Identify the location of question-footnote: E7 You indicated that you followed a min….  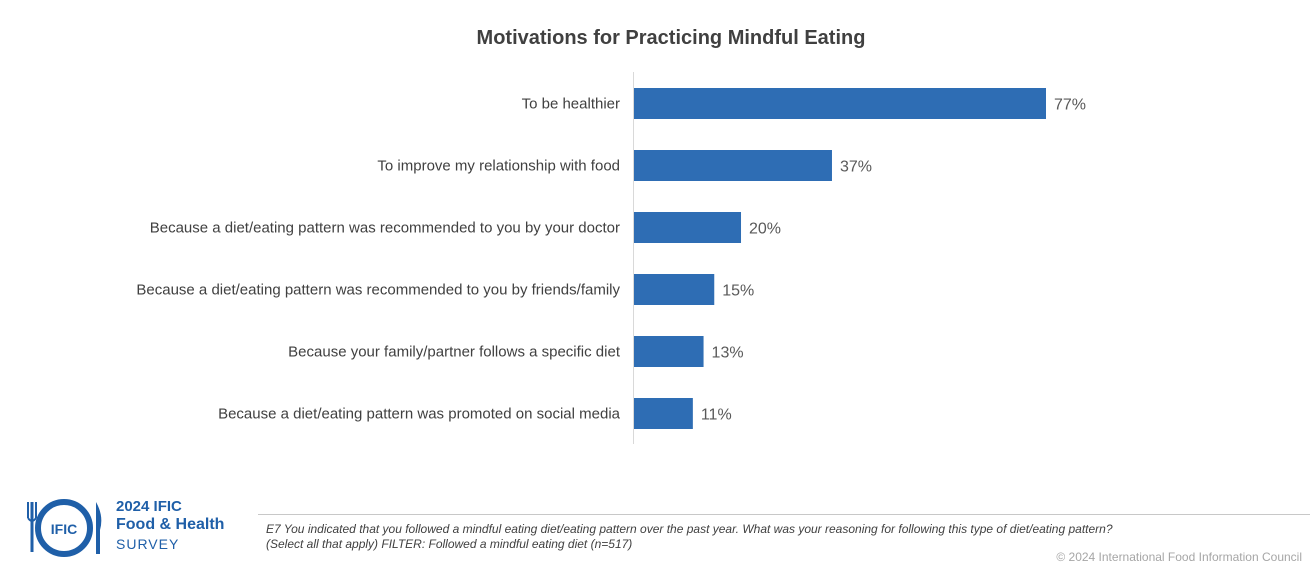
(766, 537).